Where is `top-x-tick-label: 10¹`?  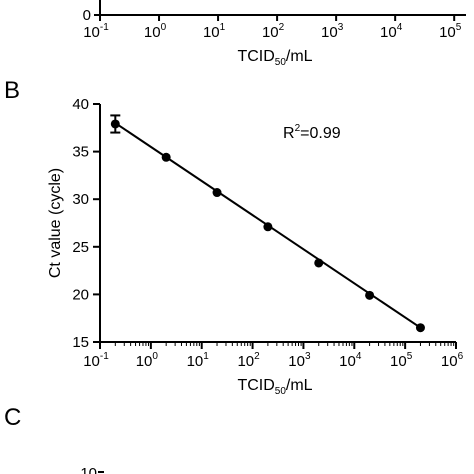
top-x-tick-label: 10¹ is located at coordinates (214, 31).